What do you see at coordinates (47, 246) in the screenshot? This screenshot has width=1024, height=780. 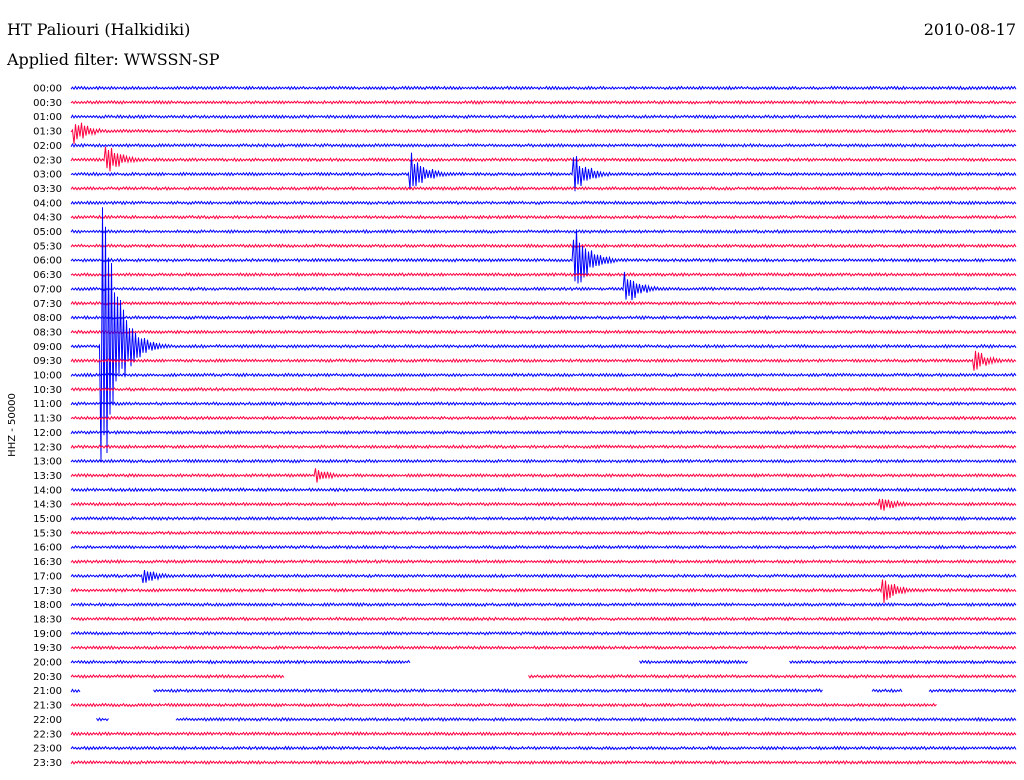 I see `time-tick-label: 05:30` at bounding box center [47, 246].